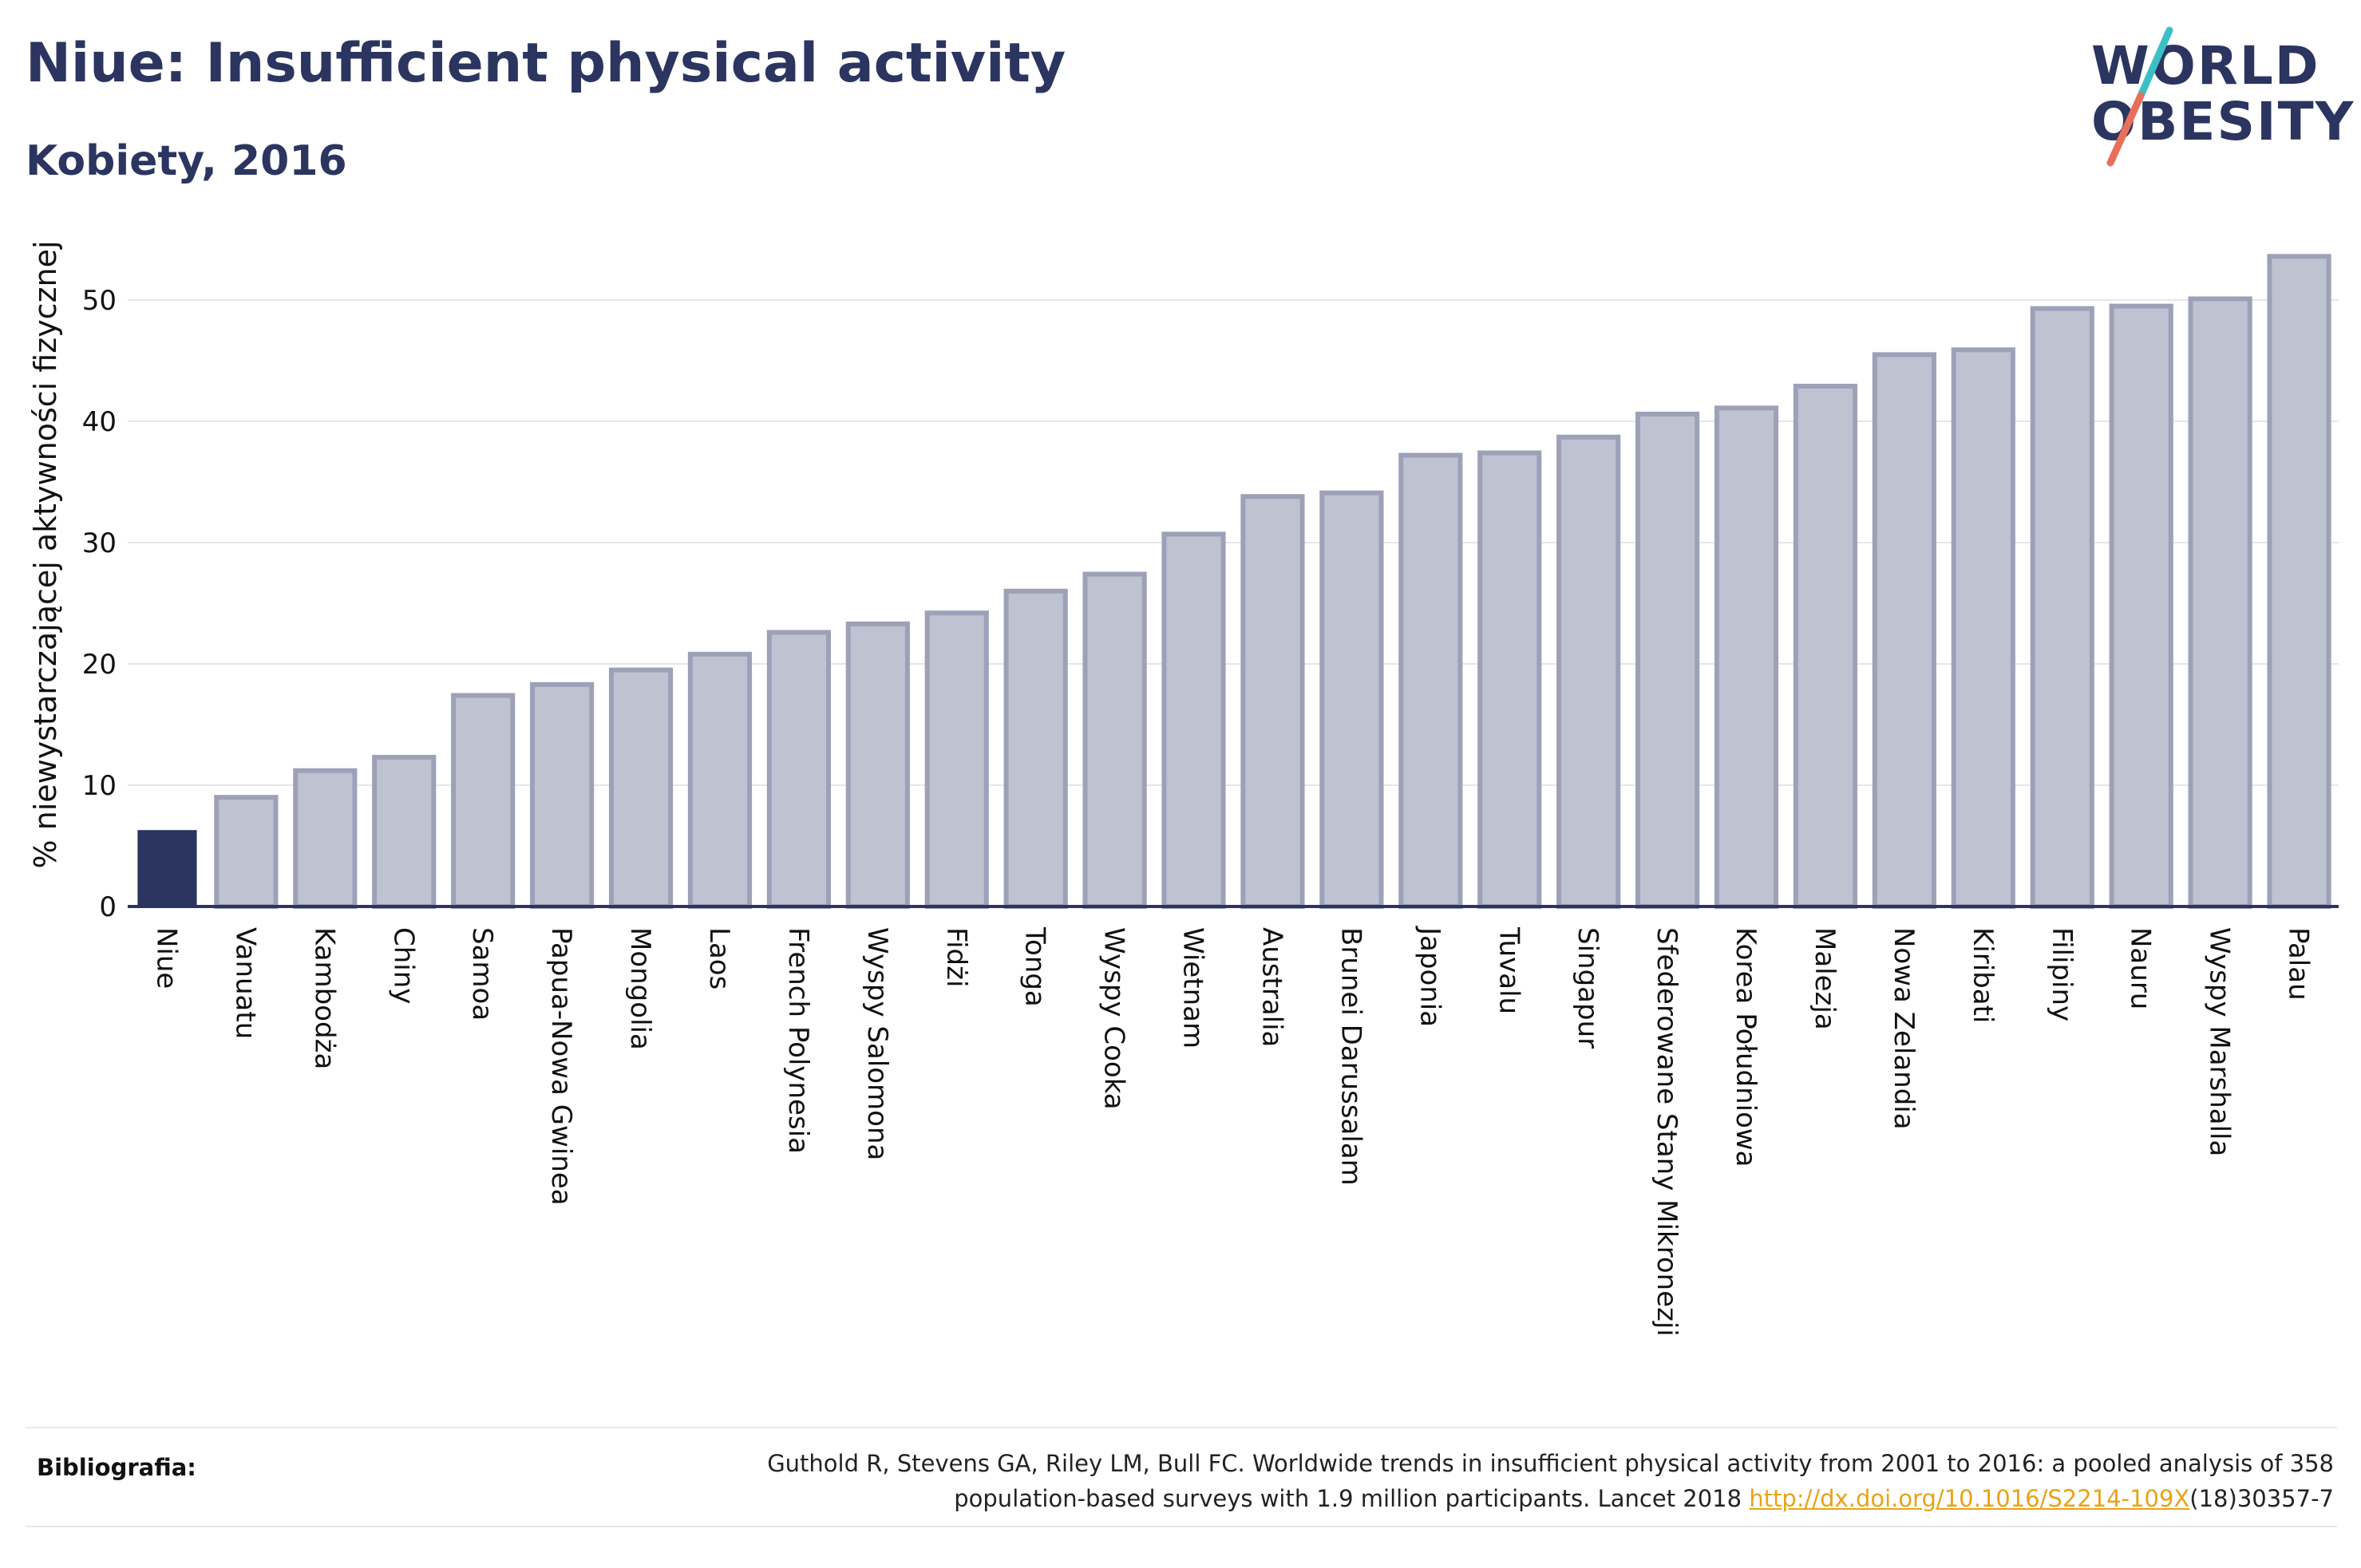  I want to click on x-tick-label: Mongolia, so click(640, 988).